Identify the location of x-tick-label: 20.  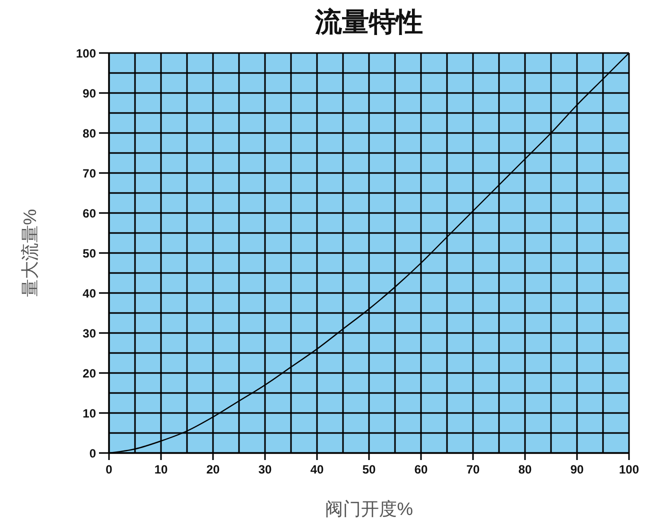
(213, 469).